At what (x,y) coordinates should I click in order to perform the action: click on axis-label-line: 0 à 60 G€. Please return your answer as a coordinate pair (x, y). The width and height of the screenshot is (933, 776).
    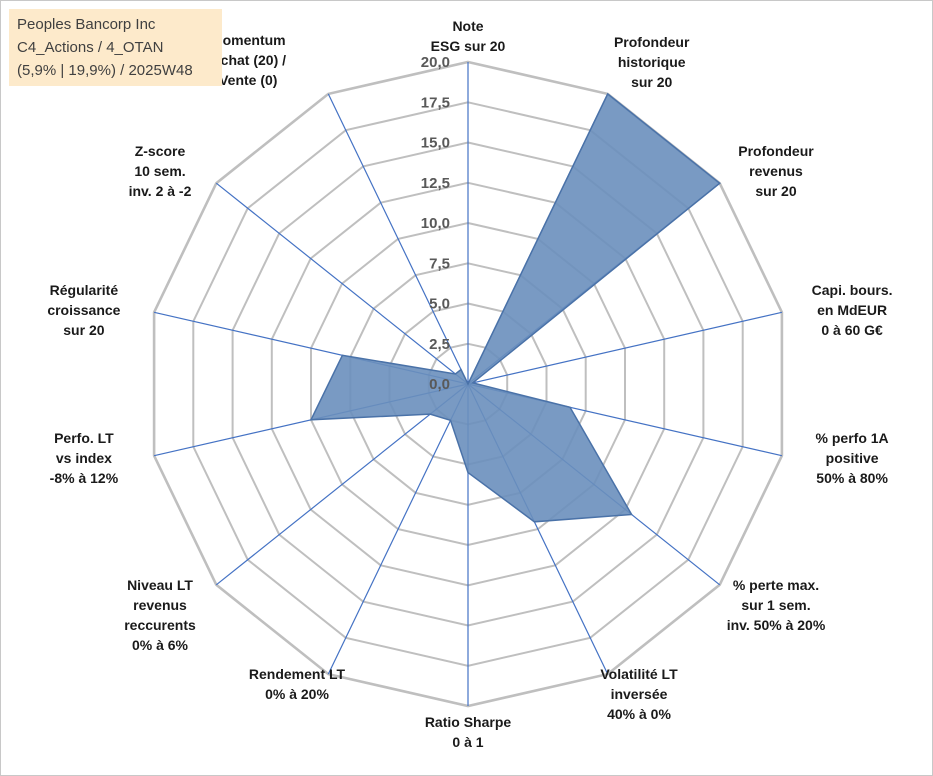
    Looking at the image, I should click on (852, 330).